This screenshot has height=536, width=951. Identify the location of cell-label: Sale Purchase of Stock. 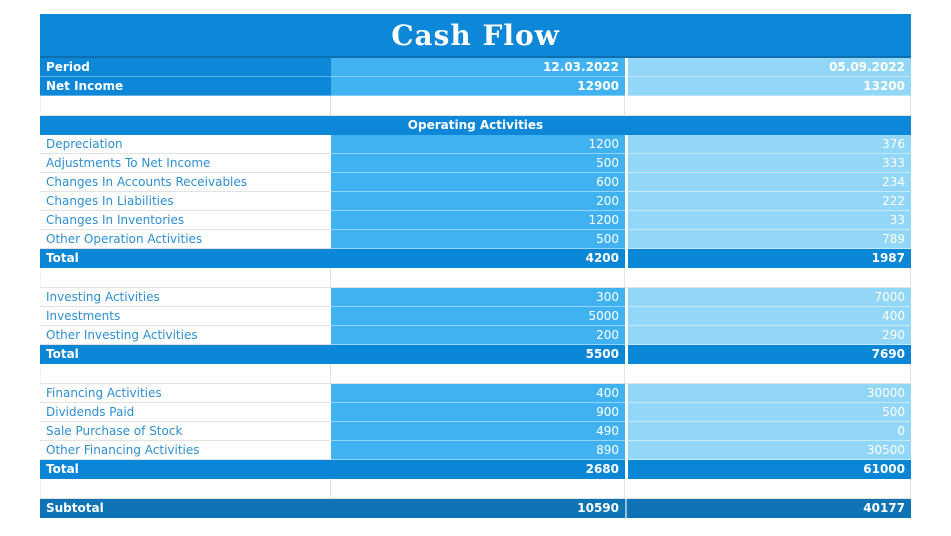
(185, 431).